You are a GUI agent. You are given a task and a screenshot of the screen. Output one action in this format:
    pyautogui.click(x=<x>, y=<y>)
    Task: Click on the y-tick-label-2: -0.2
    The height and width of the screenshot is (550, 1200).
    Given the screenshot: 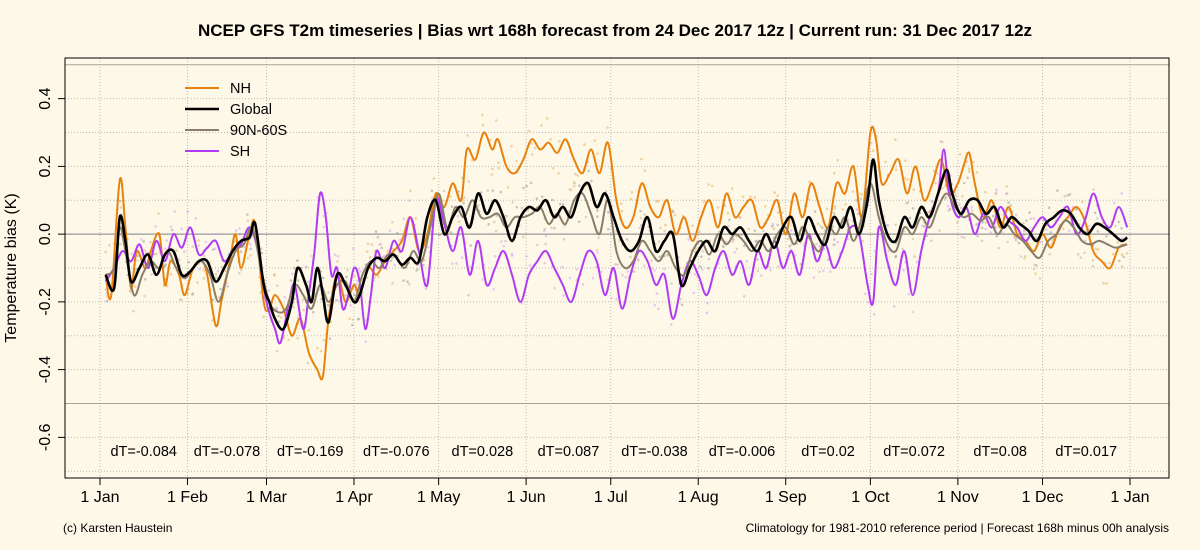 What is the action you would take?
    pyautogui.click(x=45, y=302)
    